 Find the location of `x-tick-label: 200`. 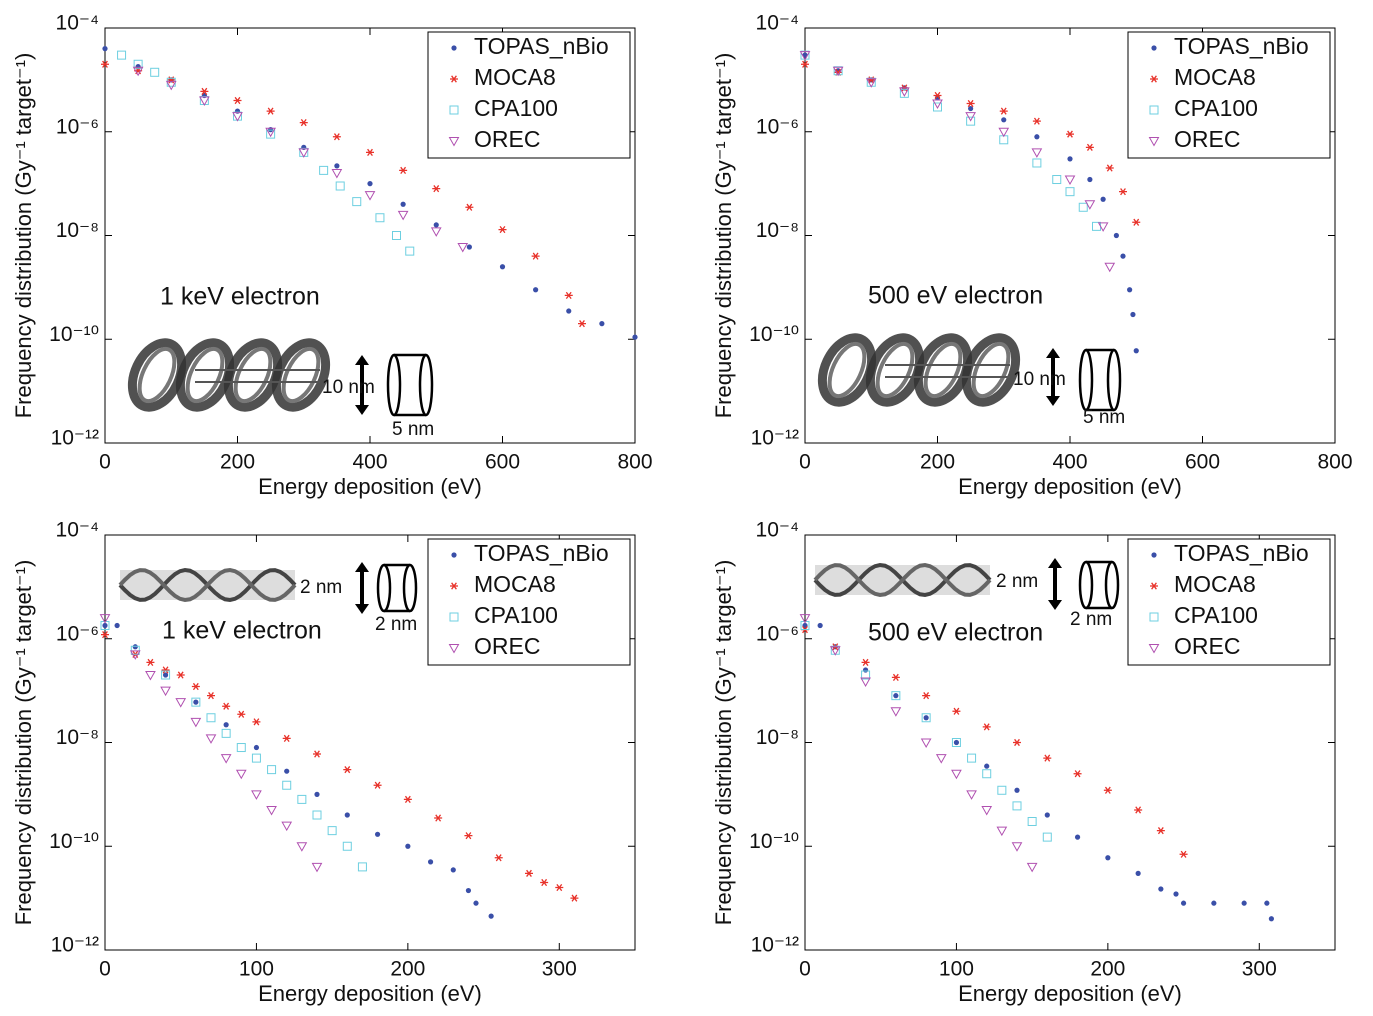

x-tick-label: 200 is located at coordinates (407, 969).